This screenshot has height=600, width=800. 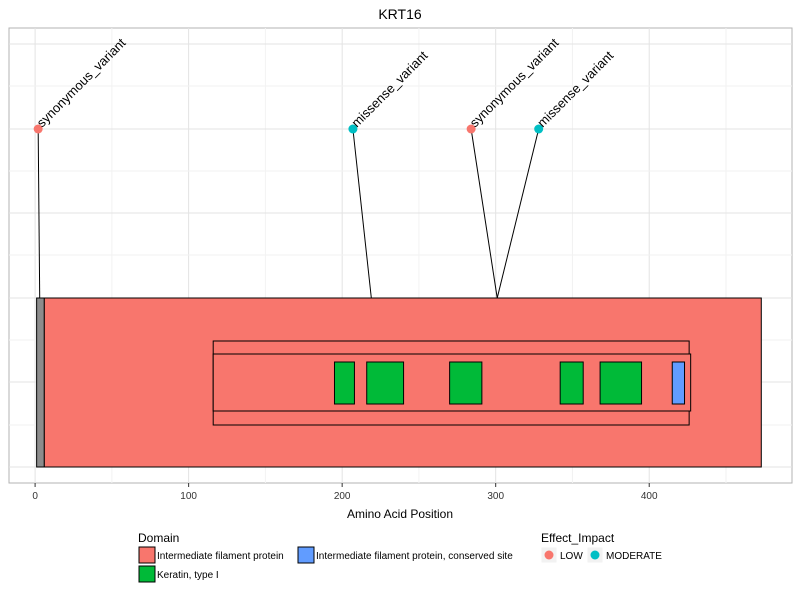 What do you see at coordinates (188, 575) in the screenshot?
I see `legend-label-keratin: Keratin, type I` at bounding box center [188, 575].